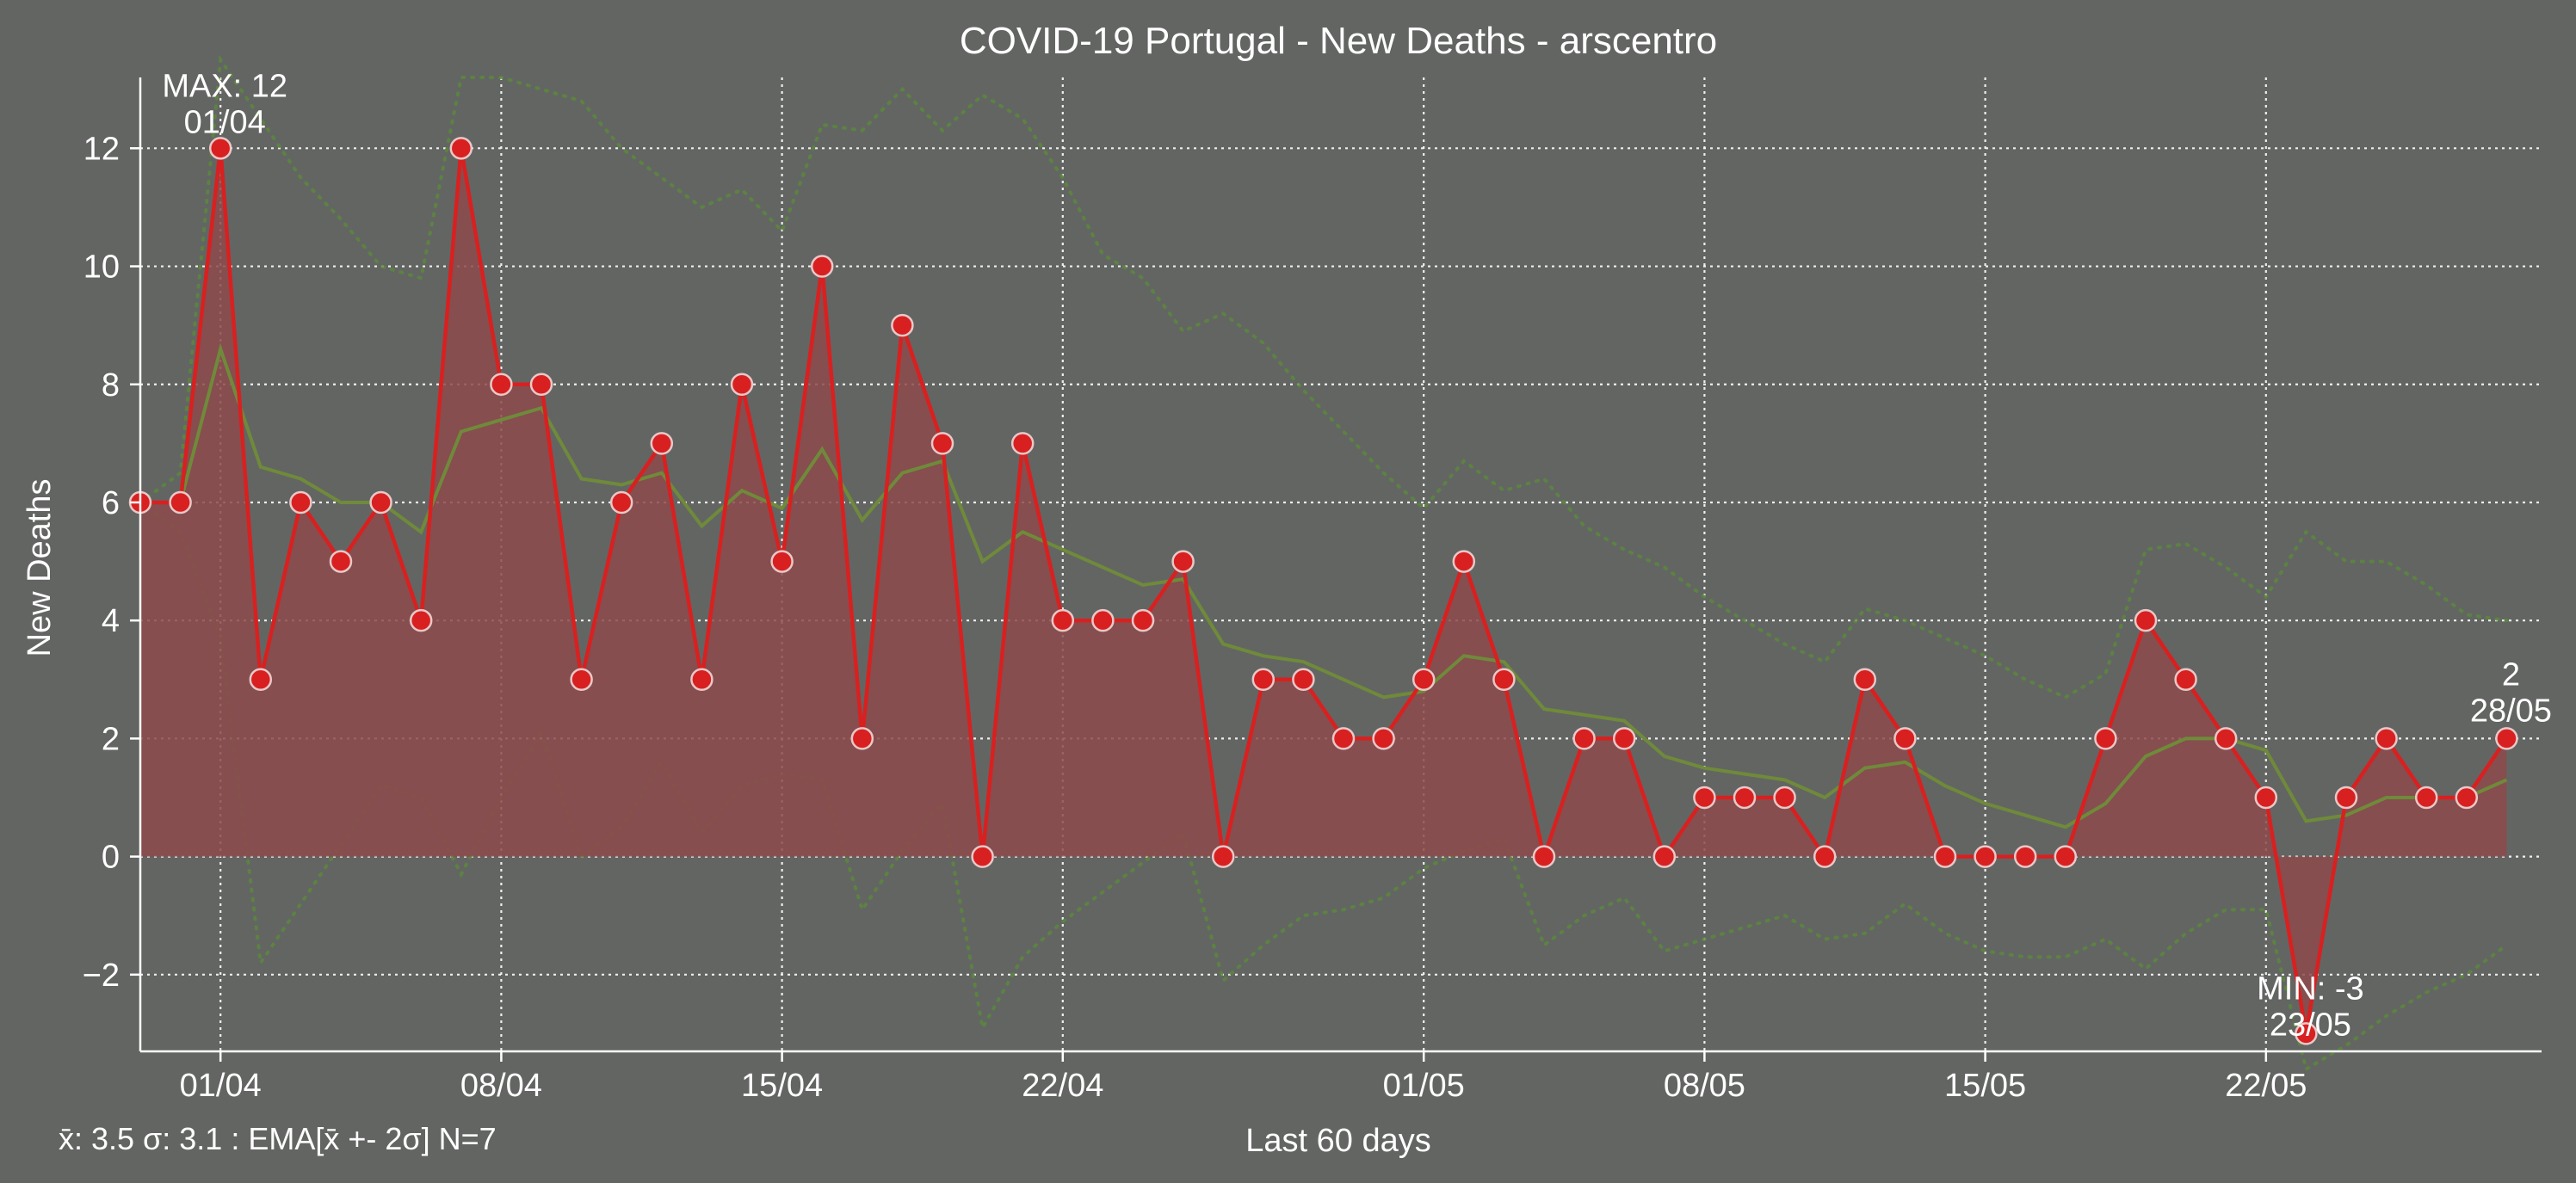 The height and width of the screenshot is (1183, 2576). What do you see at coordinates (101, 268) in the screenshot?
I see `y-tick-label: 10` at bounding box center [101, 268].